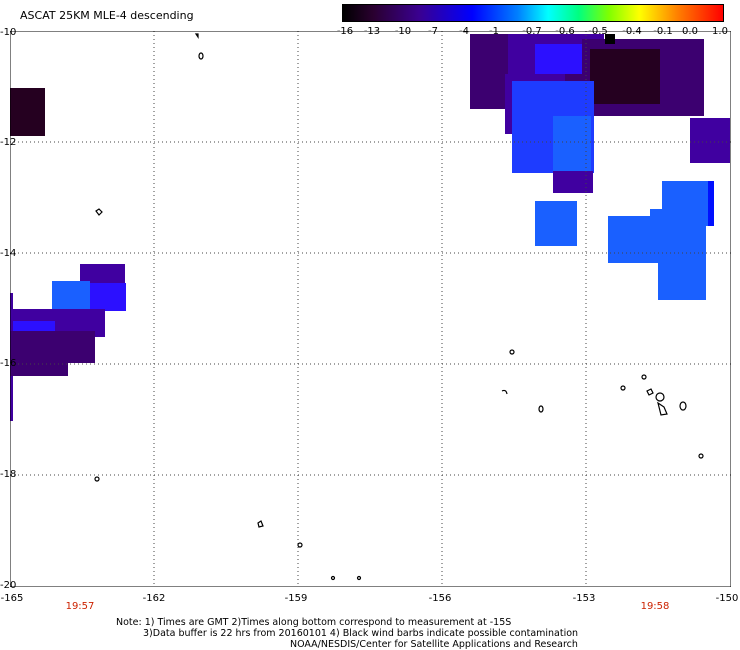 The width and height of the screenshot is (740, 650). Describe the element at coordinates (533, 13) in the screenshot. I see `colorbar` at that location.